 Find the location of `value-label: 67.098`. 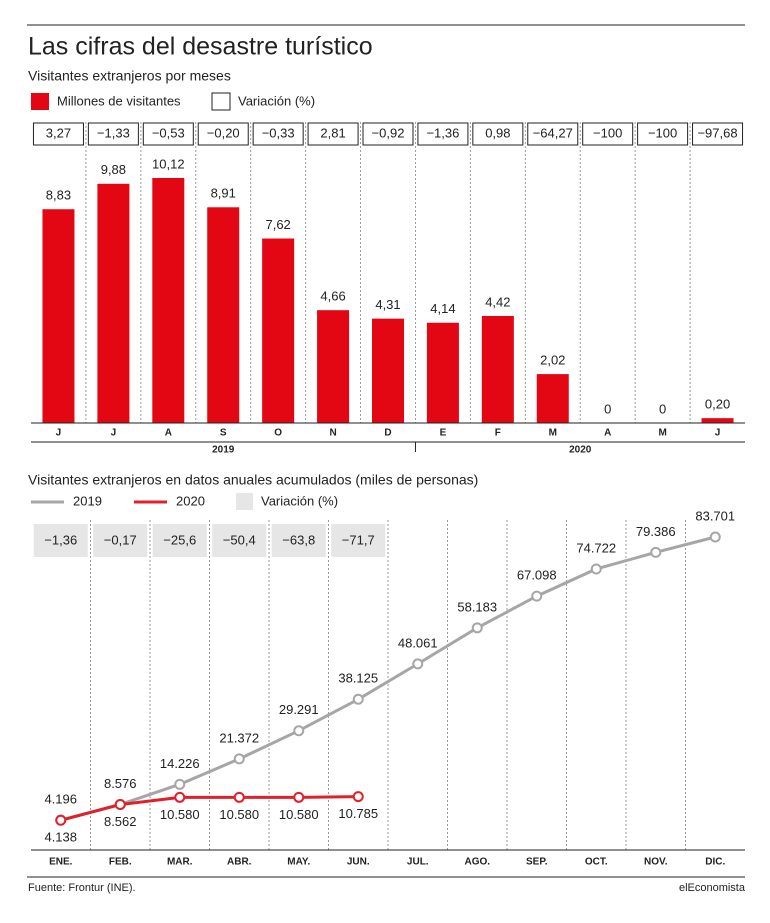

value-label: 67.098 is located at coordinates (537, 575).